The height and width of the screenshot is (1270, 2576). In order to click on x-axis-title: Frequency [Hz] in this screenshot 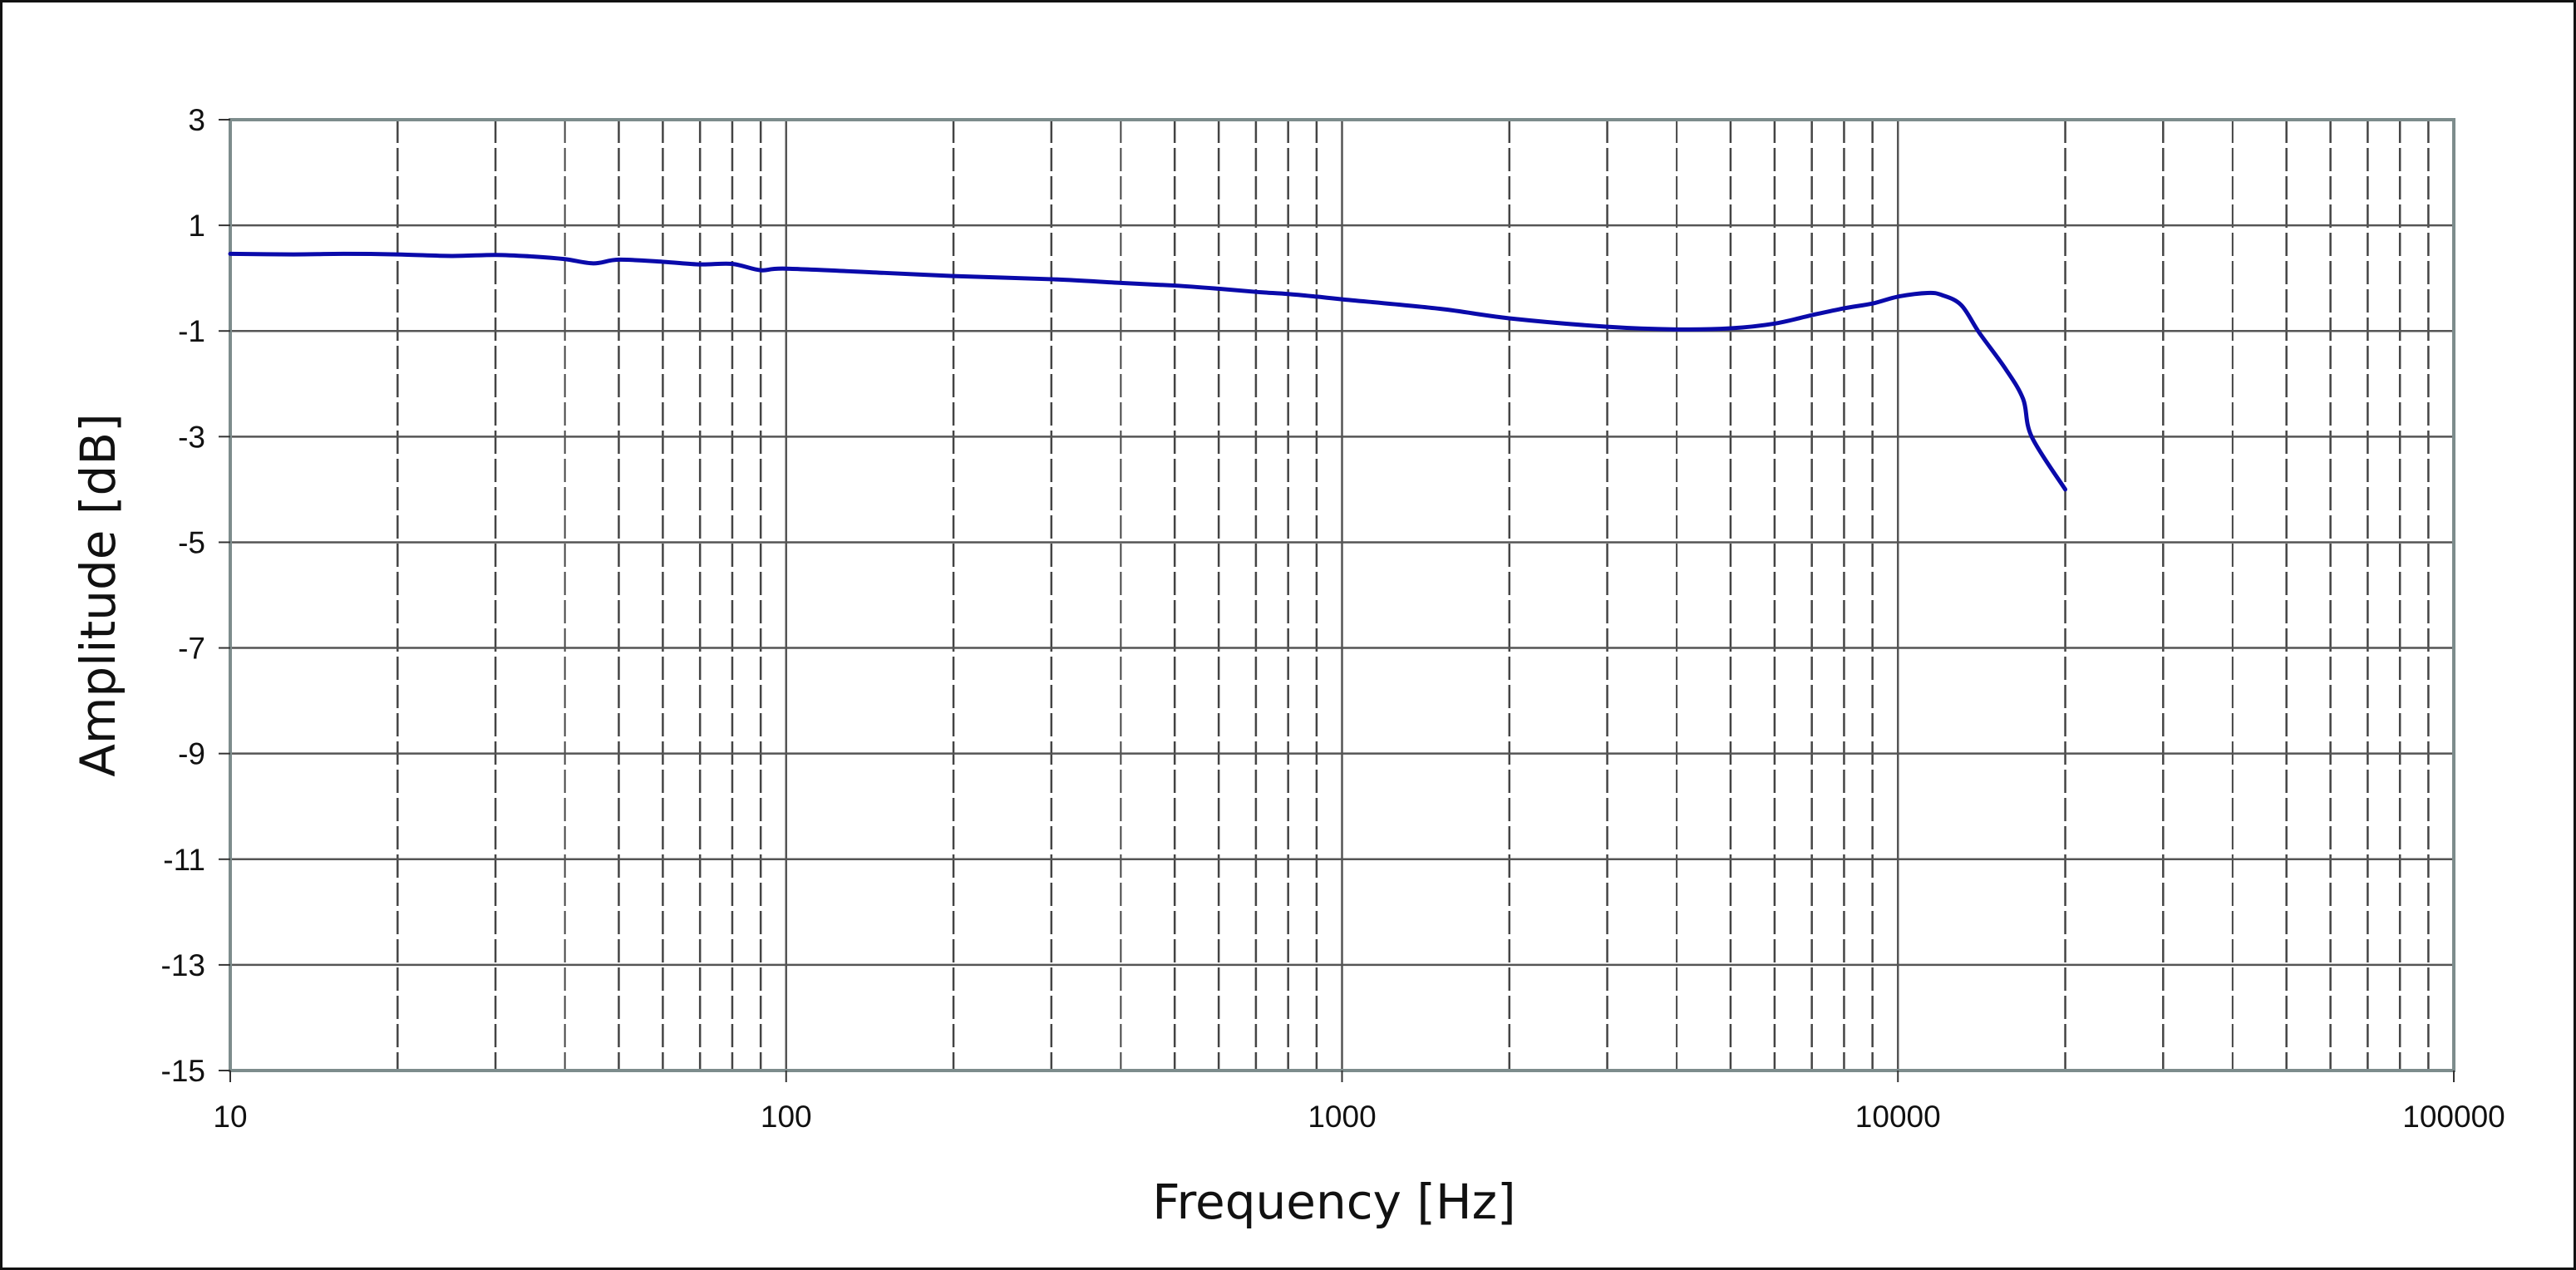, I will do `click(1333, 1202)`.